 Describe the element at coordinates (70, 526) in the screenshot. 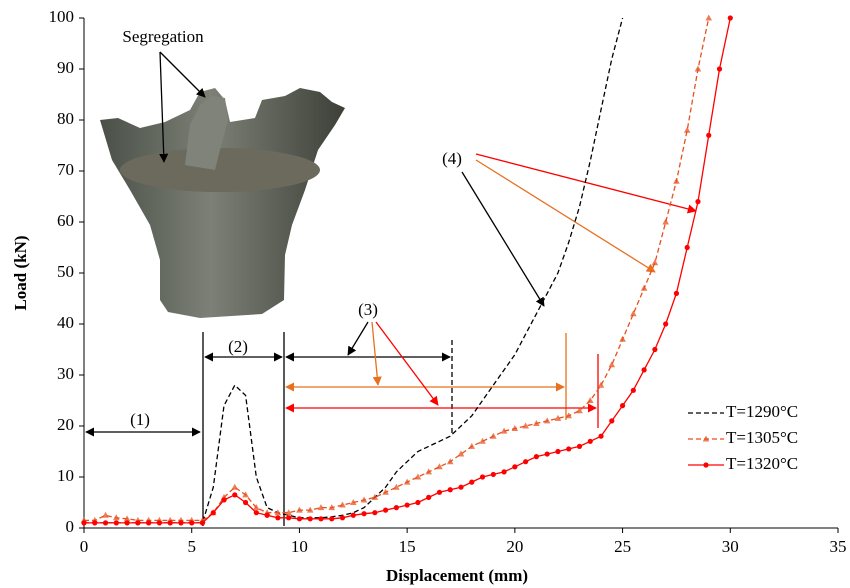

I see `y-tick-label: 0` at that location.